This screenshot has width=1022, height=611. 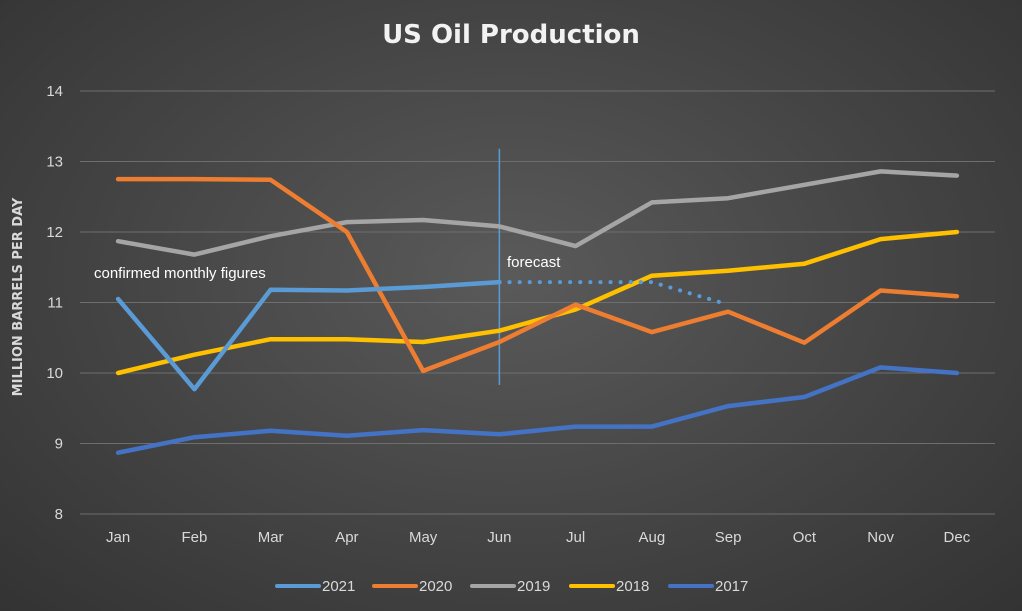 I want to click on x-tick-label-oct: Oct, so click(x=805, y=537).